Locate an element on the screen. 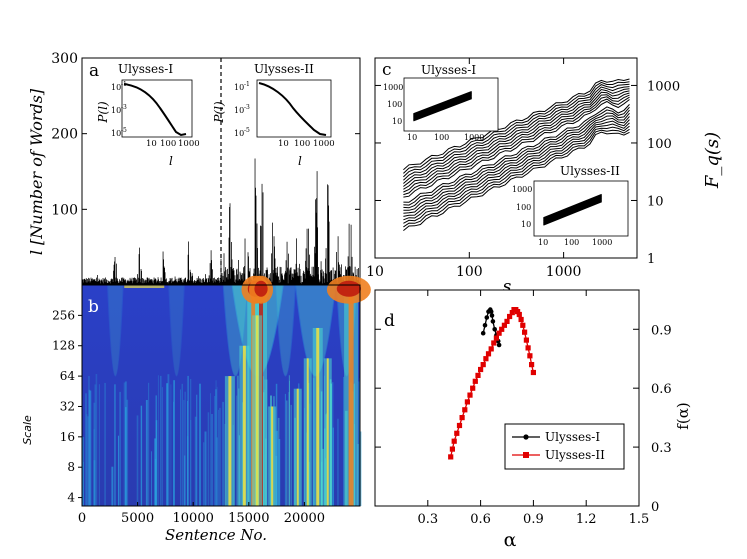 This screenshot has height=559, width=747. panel-d-label: d is located at coordinates (389, 321).